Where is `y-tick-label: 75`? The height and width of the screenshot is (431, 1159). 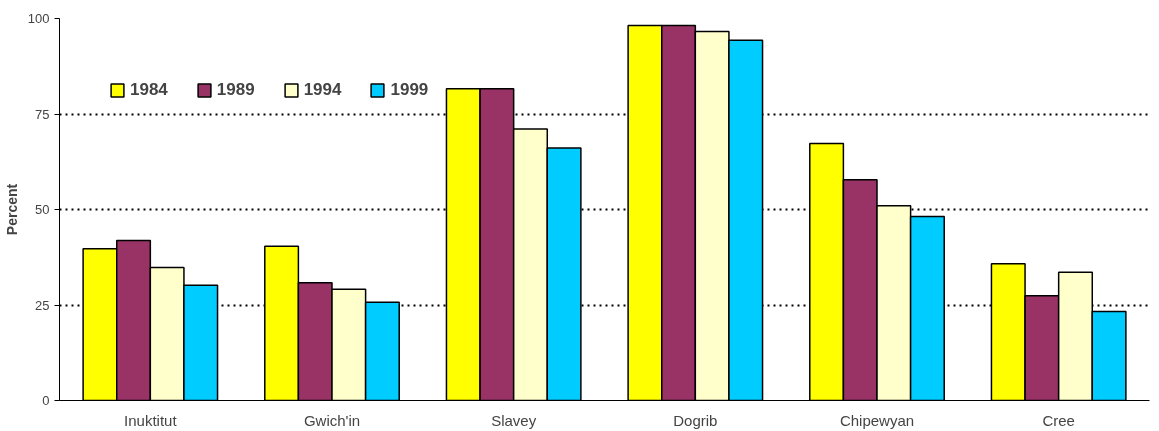
y-tick-label: 75 is located at coordinates (42, 114).